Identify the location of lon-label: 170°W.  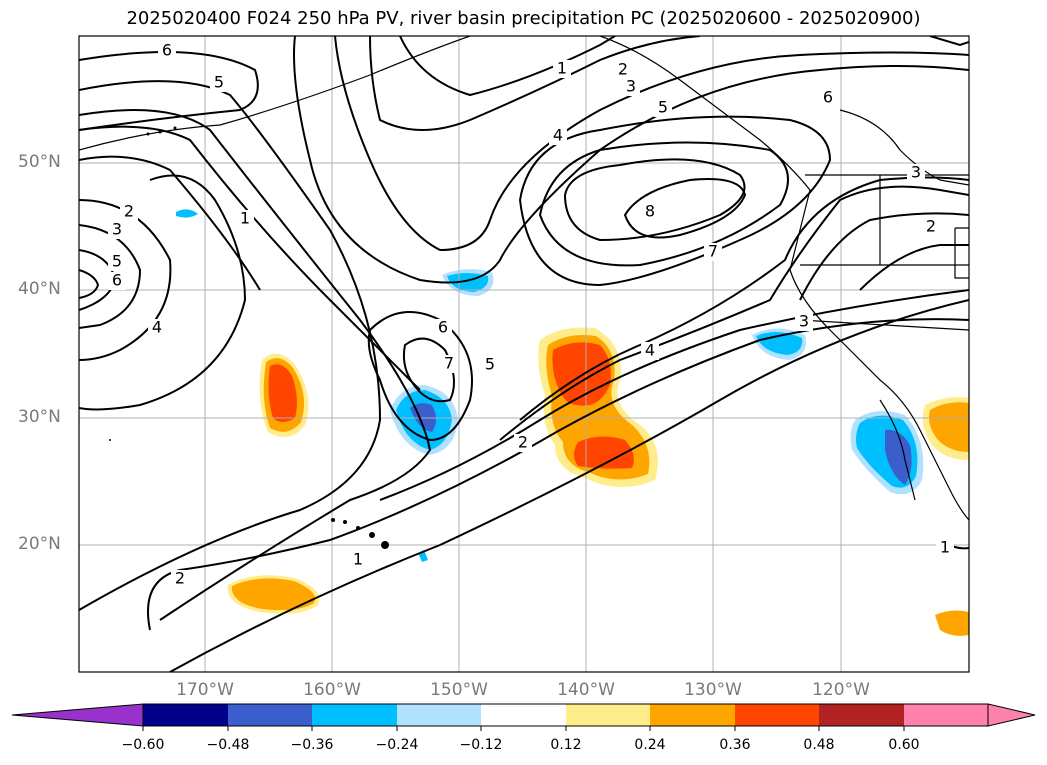
(205, 690).